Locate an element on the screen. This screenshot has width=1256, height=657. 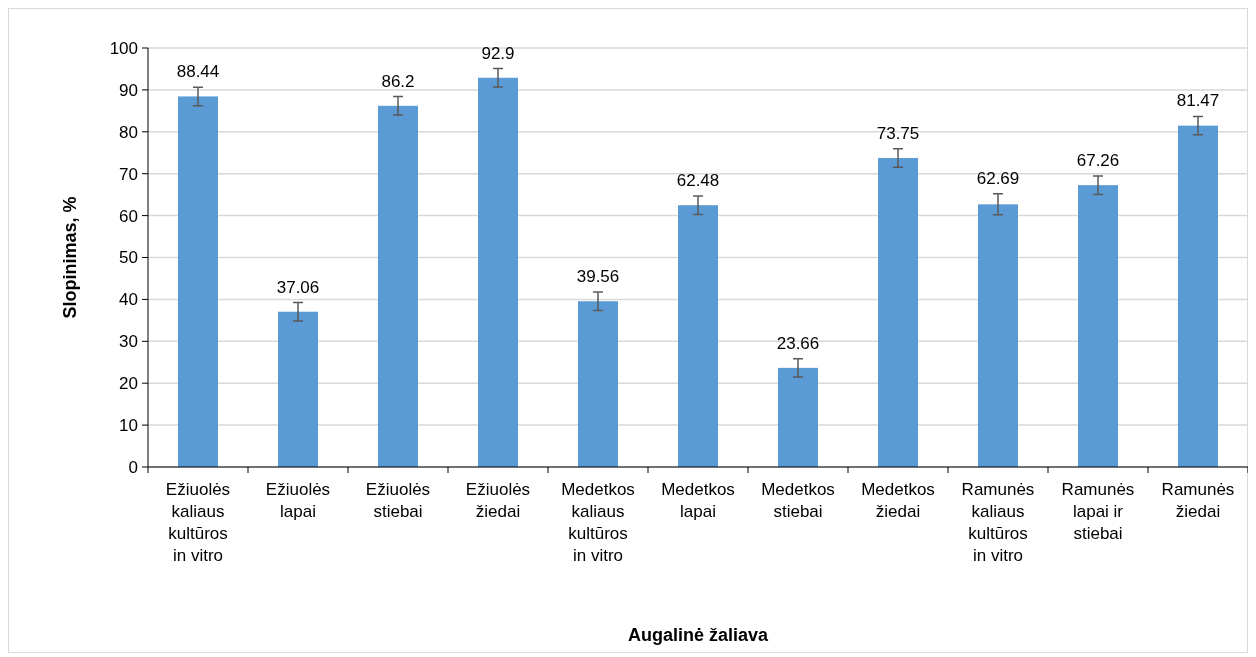
x-tick-label: Medetkos kaliaus kultūros in vitro is located at coordinates (598, 522).